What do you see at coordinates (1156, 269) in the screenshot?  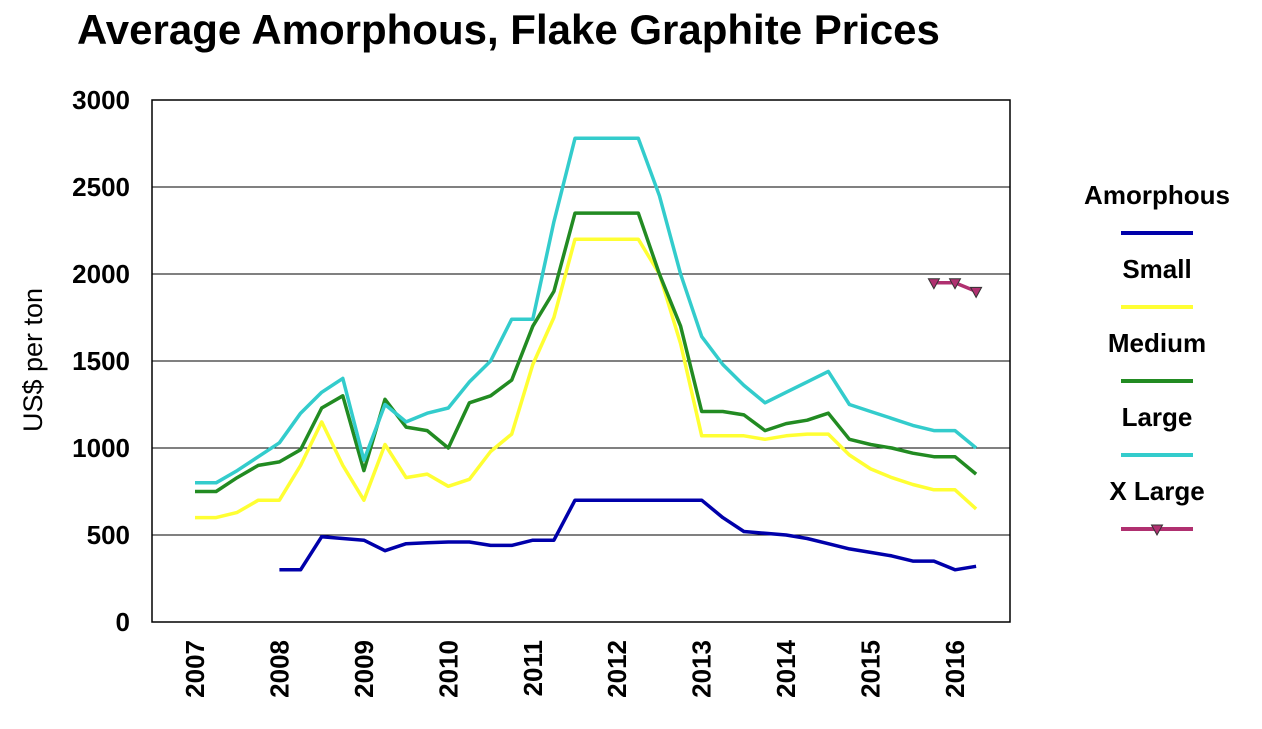 I see `legend-label-small: Small` at bounding box center [1156, 269].